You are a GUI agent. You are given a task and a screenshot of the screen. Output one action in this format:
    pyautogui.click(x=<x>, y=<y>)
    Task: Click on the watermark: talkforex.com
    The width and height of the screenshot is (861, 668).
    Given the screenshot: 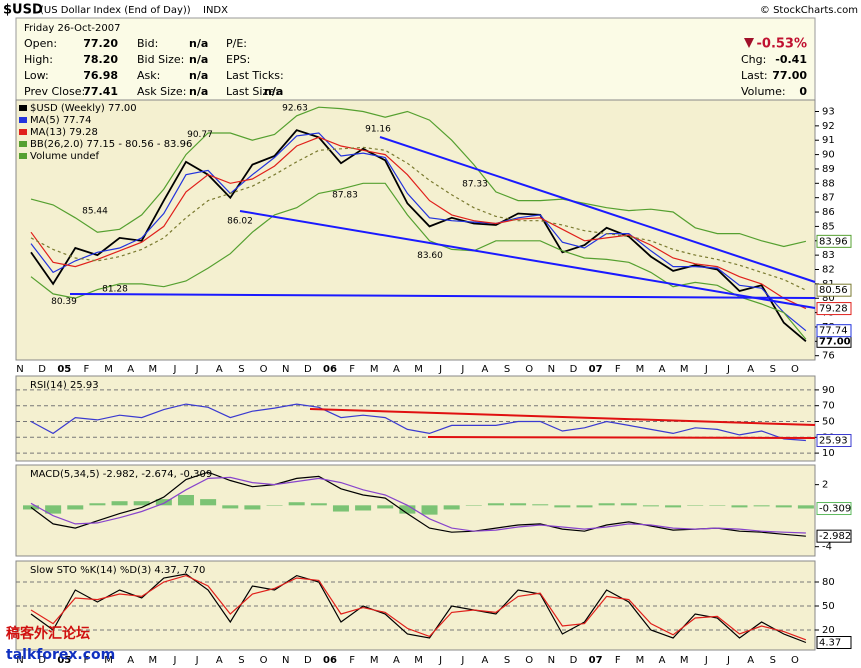 What is the action you would take?
    pyautogui.click(x=60, y=655)
    